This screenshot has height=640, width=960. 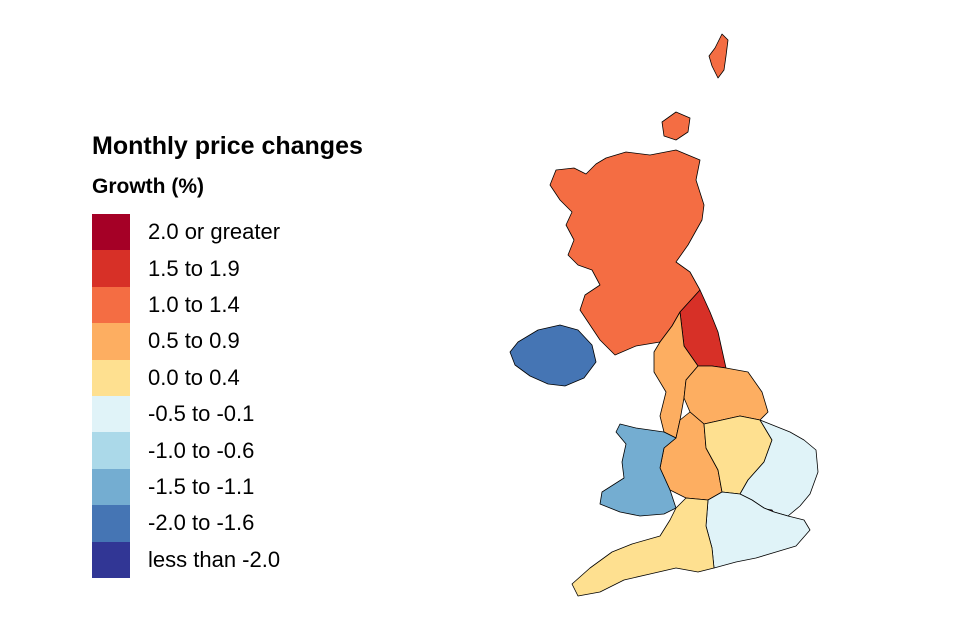 I want to click on legend-item: 2.0 or greater, so click(x=272, y=232).